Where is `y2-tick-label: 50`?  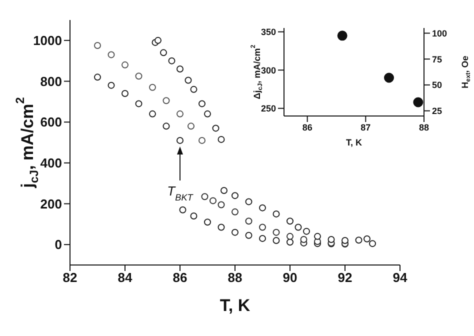
y2-tick-label: 50 is located at coordinates (437, 85).